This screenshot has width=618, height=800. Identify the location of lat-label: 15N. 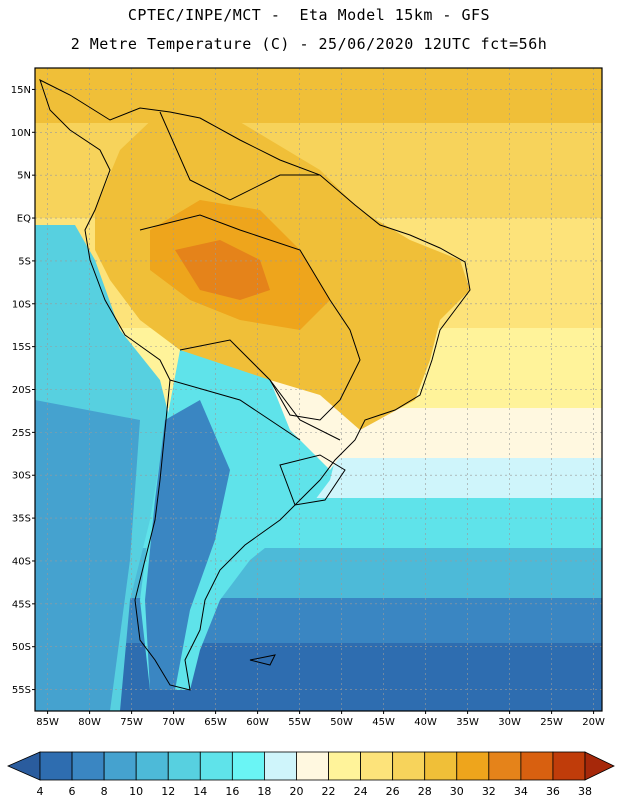
(21, 90).